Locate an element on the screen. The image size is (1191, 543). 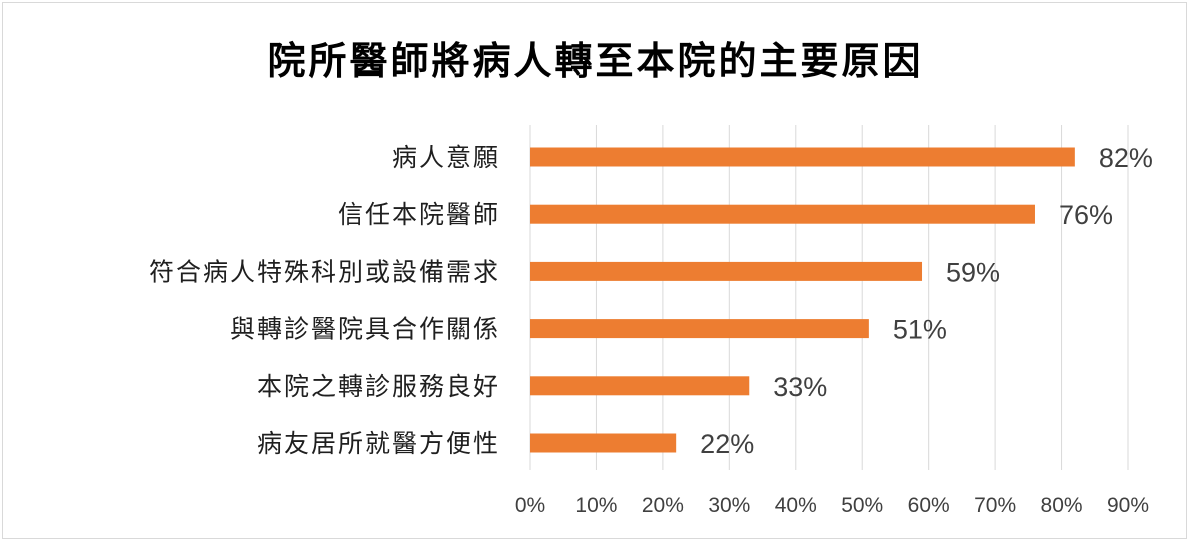
data-label: 82% is located at coordinates (1126, 158).